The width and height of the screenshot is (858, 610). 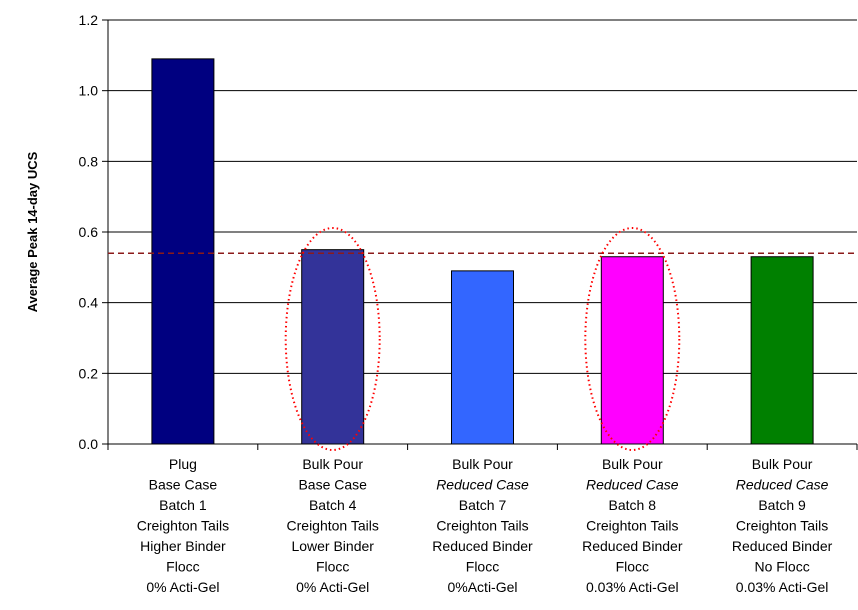 I want to click on x-tick-label-line: Batch 9, so click(x=782, y=505).